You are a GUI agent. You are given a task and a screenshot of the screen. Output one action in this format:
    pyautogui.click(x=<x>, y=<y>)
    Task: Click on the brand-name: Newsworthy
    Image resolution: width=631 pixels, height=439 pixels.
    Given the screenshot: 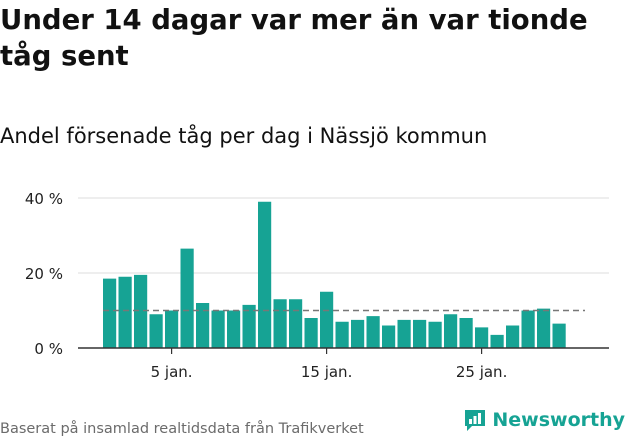 What is the action you would take?
    pyautogui.click(x=558, y=420)
    